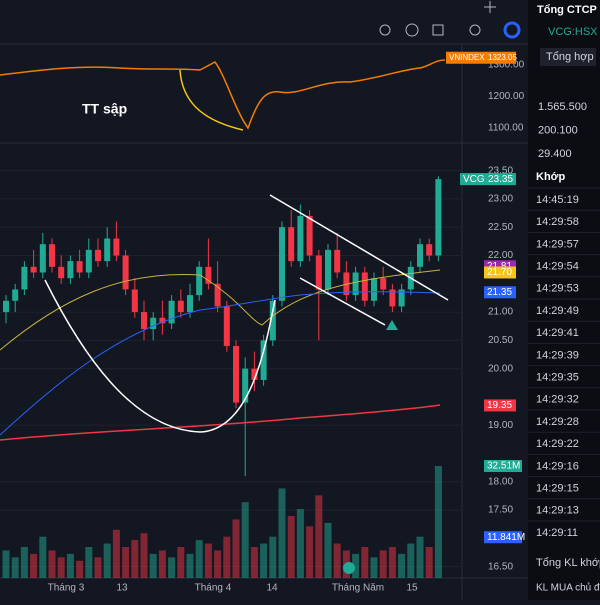  I want to click on panel-section: Khớp, so click(550, 177).